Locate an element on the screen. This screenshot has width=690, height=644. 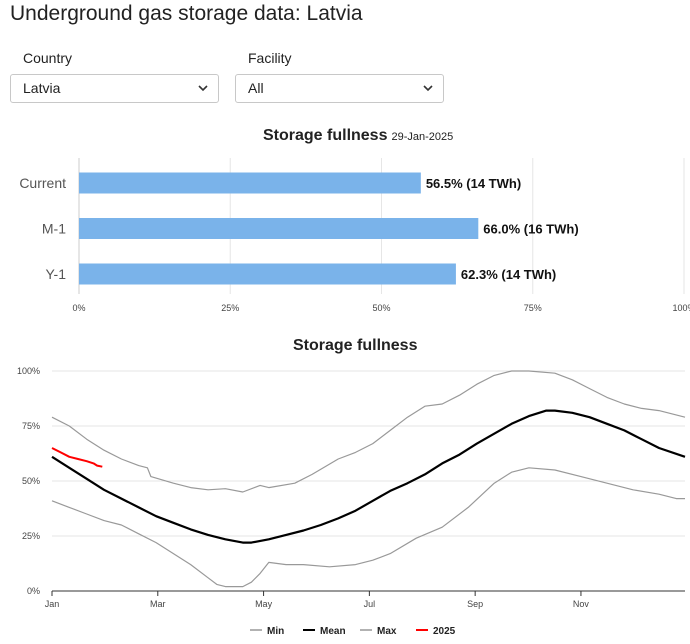
bar-chart-title-text: Storage fullness is located at coordinates (325, 135).